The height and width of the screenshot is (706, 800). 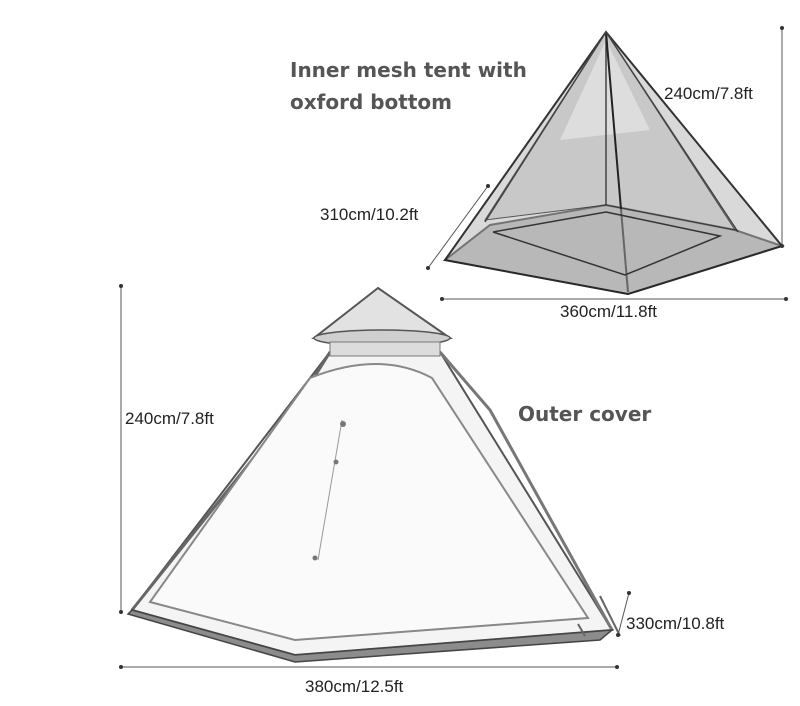 What do you see at coordinates (609, 311) in the screenshot?
I see `inner-tent-width-label: 360cm/11.8ft` at bounding box center [609, 311].